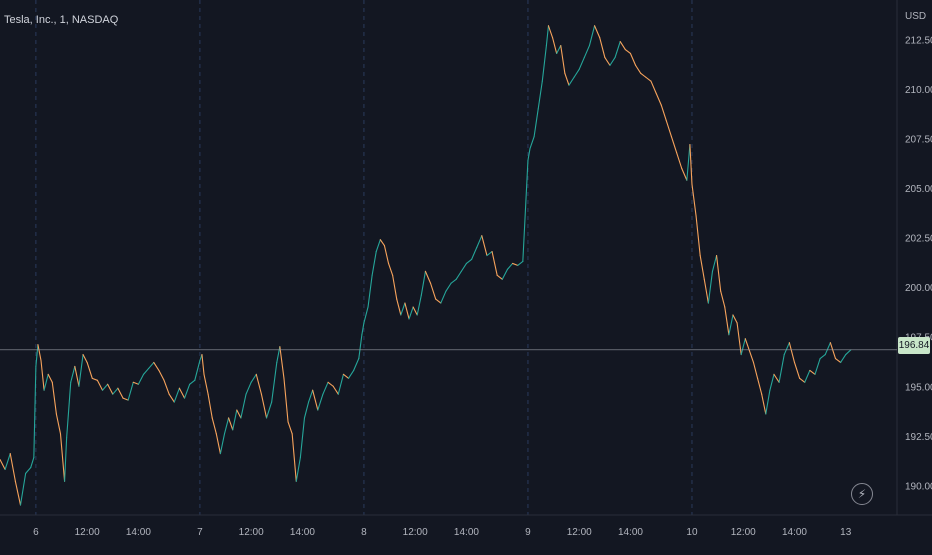  I want to click on y-tick-label: 200.00, so click(918, 288).